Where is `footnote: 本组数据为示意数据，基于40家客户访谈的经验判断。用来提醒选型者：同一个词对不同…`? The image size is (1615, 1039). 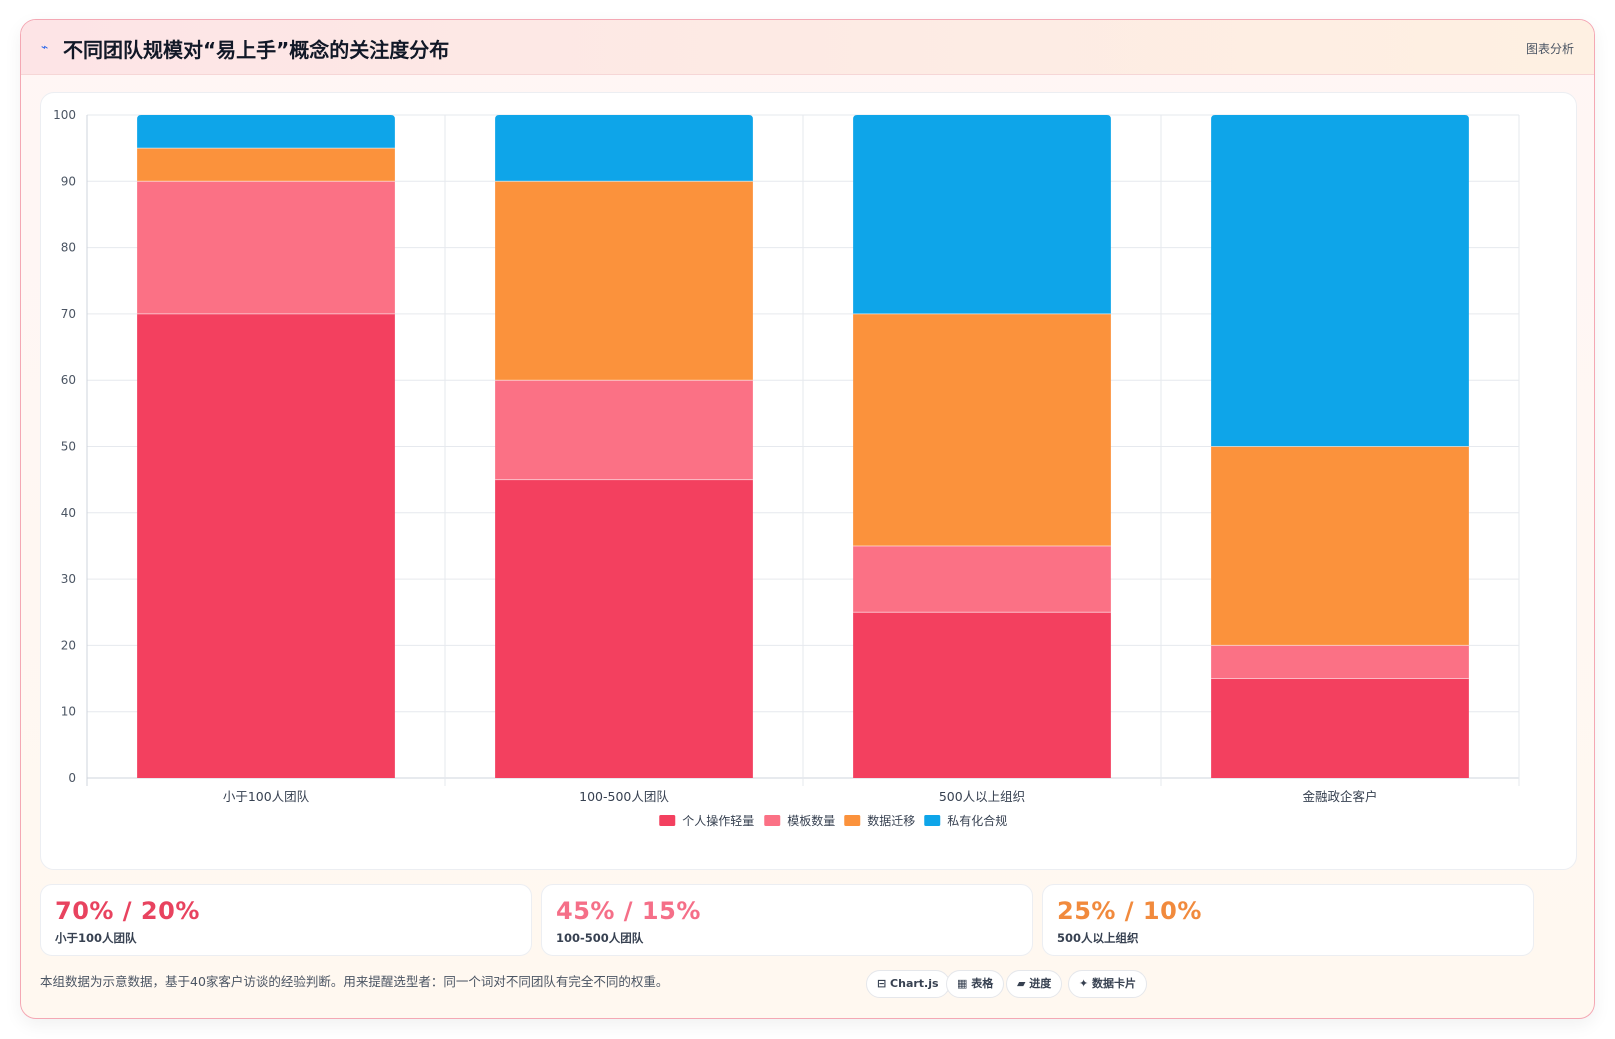 footnote: 本组数据为示意数据，基于40家客户访谈的经验判断。用来提醒选型者：同一个词对不同… is located at coordinates (354, 981).